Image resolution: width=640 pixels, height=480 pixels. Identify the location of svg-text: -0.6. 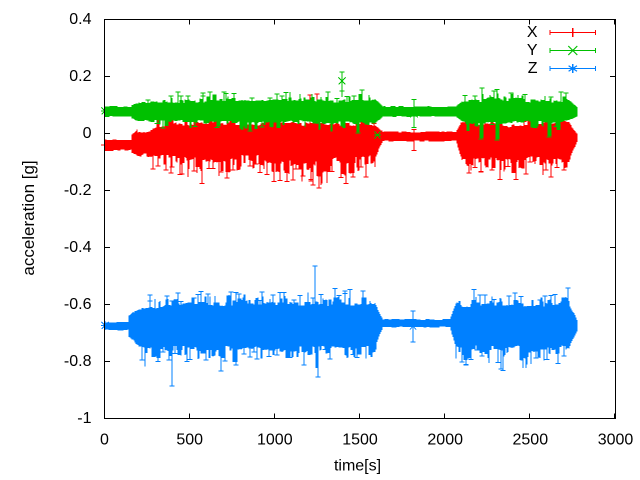
(78, 304).